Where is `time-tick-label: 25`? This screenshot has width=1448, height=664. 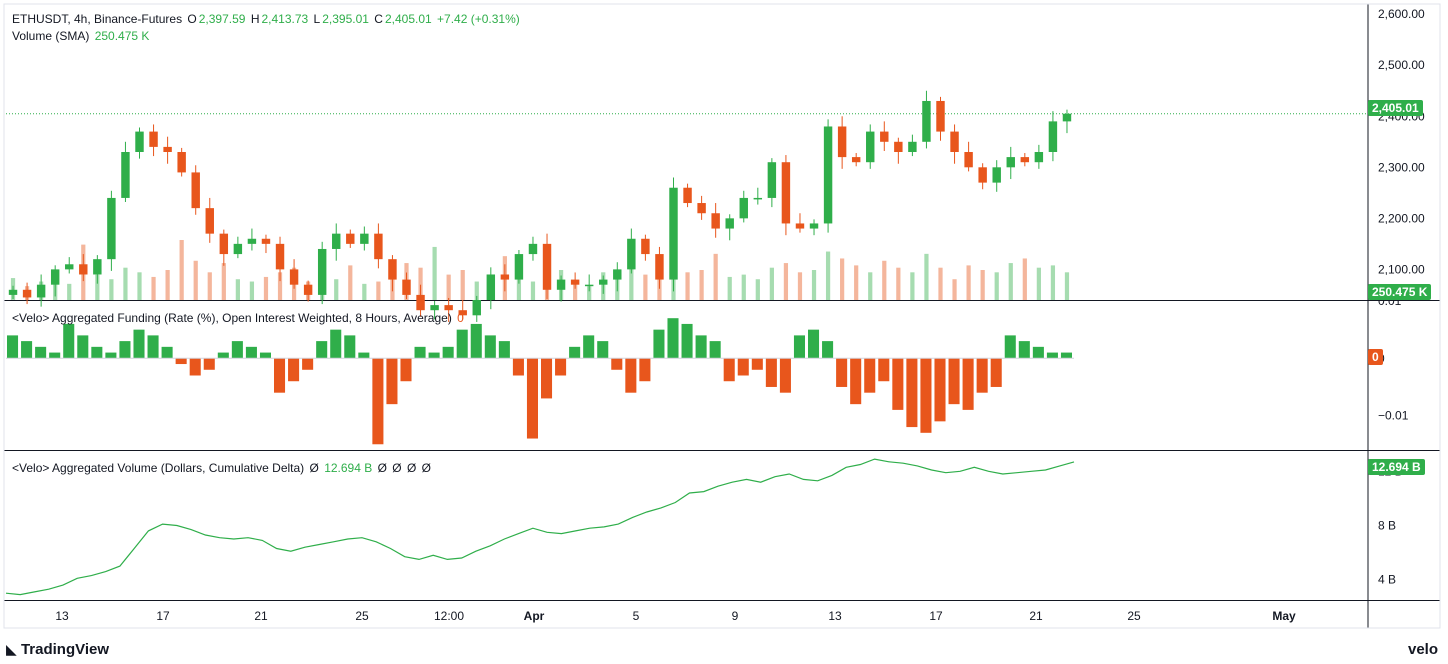
time-tick-label: 25 is located at coordinates (1134, 616).